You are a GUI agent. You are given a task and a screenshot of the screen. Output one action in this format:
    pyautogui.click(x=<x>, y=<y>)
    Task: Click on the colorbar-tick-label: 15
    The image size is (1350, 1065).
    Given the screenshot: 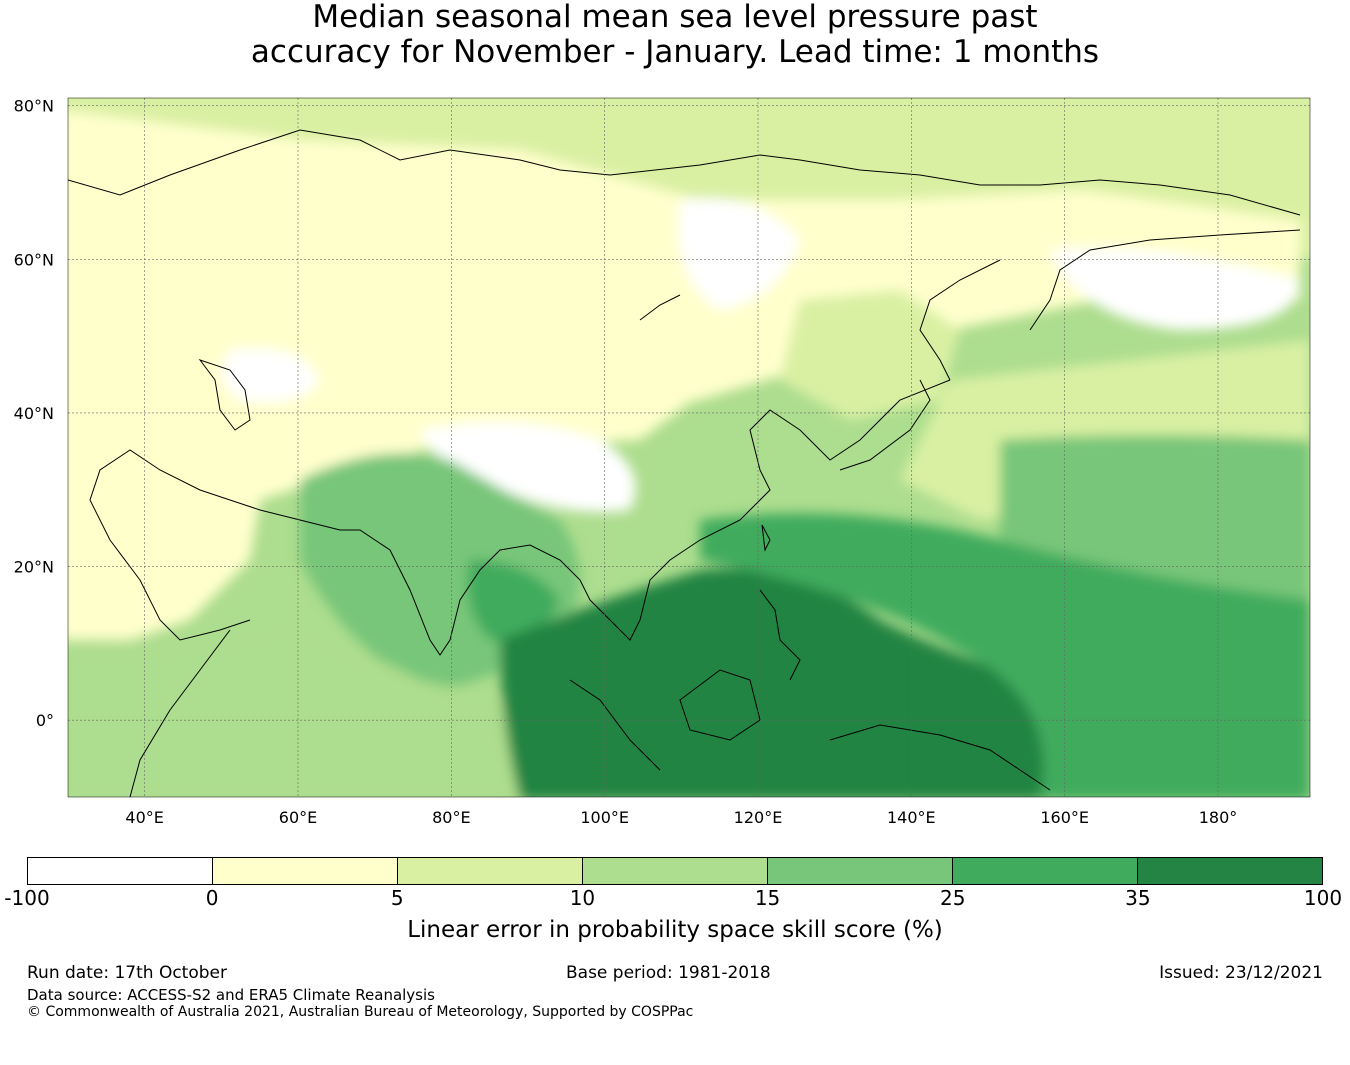 What is the action you would take?
    pyautogui.click(x=767, y=898)
    